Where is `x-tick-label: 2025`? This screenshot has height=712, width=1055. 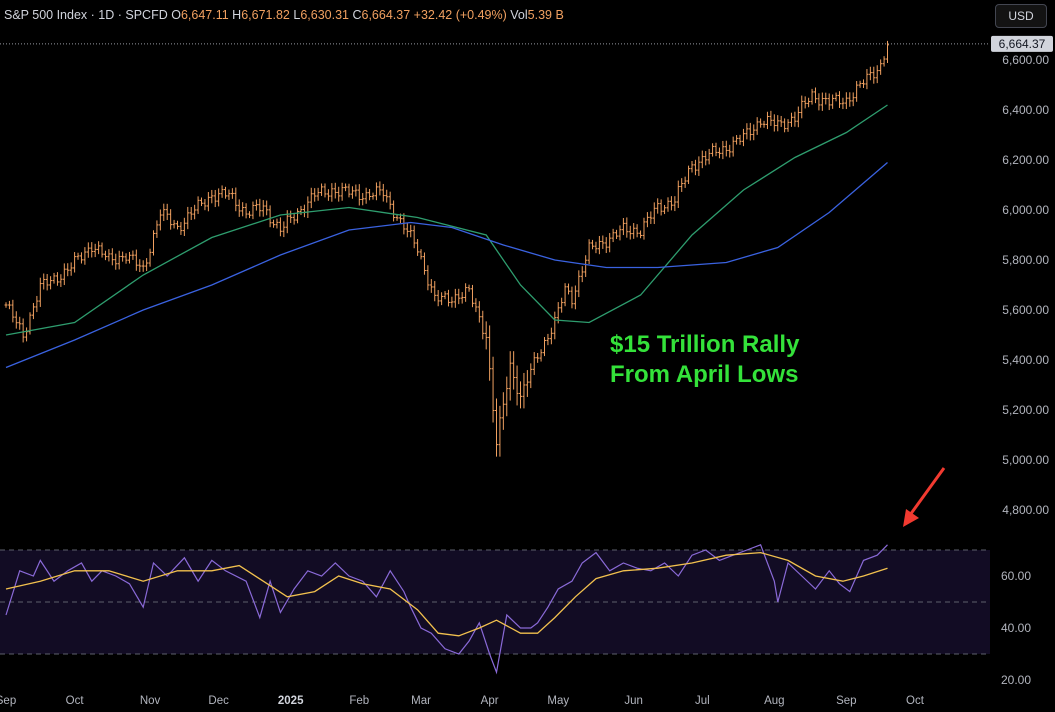 x-tick-label: 2025 is located at coordinates (291, 701).